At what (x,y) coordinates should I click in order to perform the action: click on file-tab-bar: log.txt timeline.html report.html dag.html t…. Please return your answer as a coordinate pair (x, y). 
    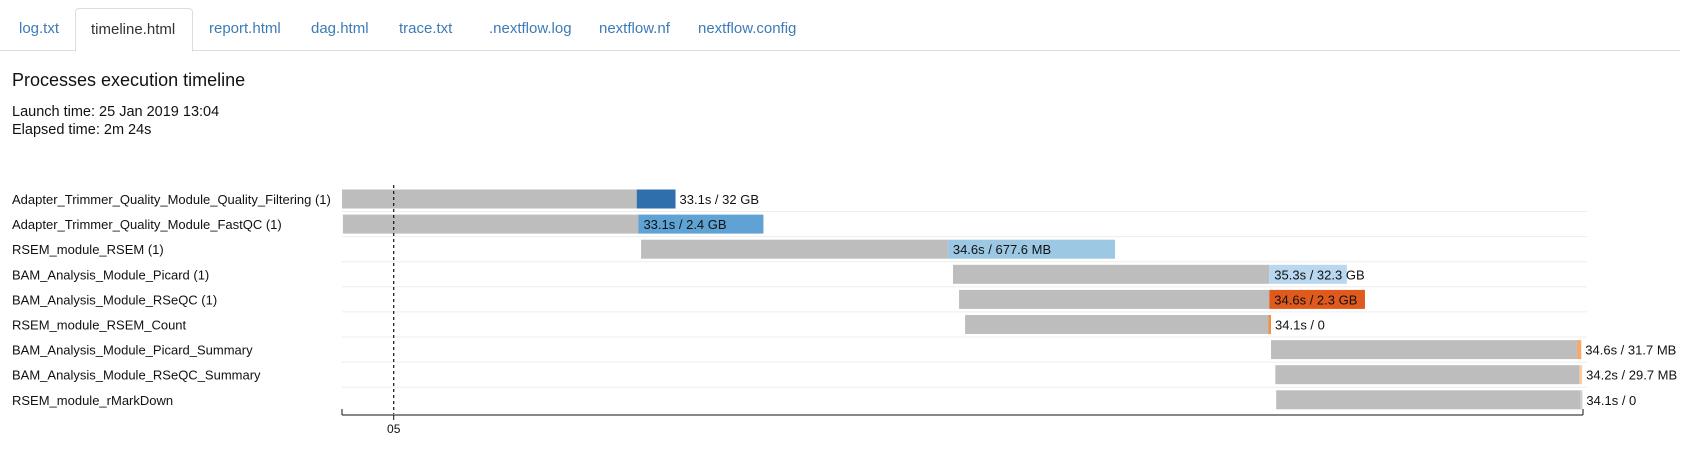
    Looking at the image, I should click on (840, 30).